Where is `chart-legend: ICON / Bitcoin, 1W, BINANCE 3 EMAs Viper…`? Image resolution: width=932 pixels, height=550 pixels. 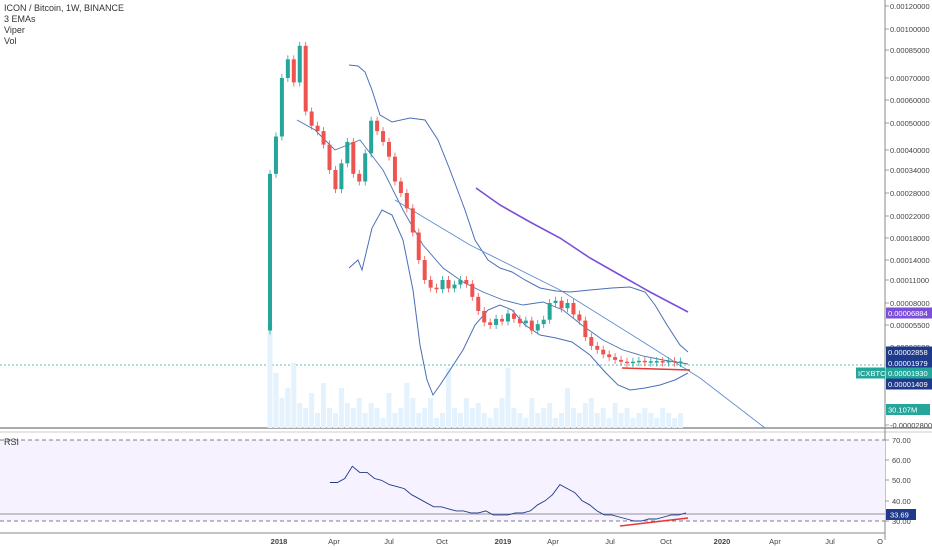 chart-legend: ICON / Bitcoin, 1W, BINANCE 3 EMAs Viper… is located at coordinates (64, 25).